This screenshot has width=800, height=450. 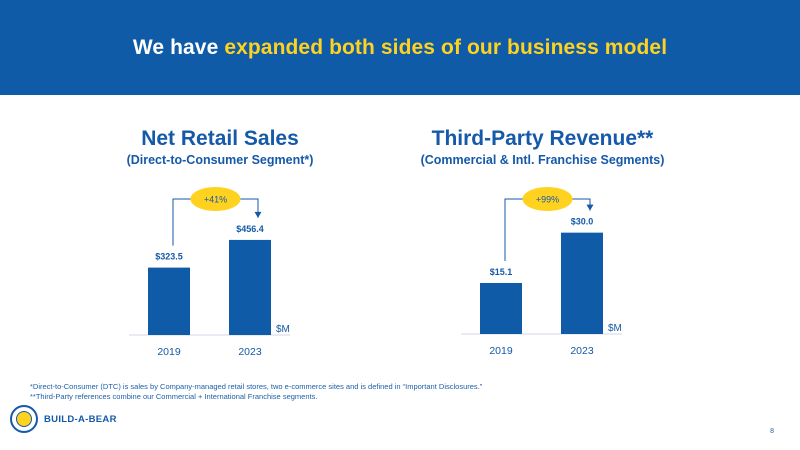 What do you see at coordinates (250, 229) in the screenshot?
I see `data-label-2023: $456.4` at bounding box center [250, 229].